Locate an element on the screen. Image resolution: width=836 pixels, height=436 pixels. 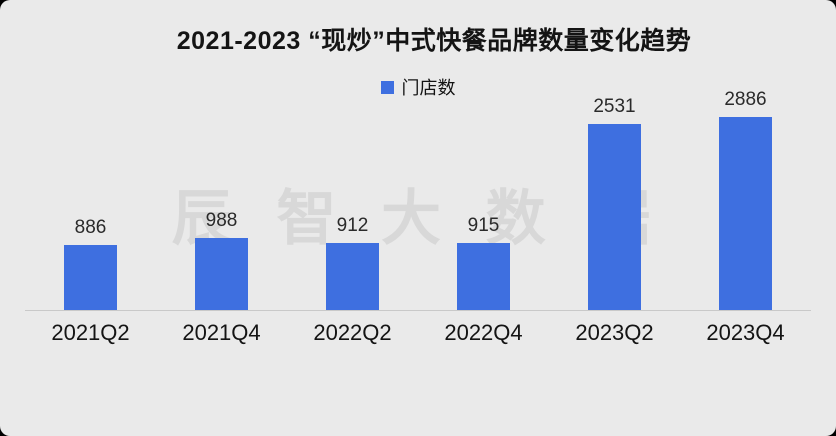
x-axis-label: 2021Q2 is located at coordinates (90, 332).